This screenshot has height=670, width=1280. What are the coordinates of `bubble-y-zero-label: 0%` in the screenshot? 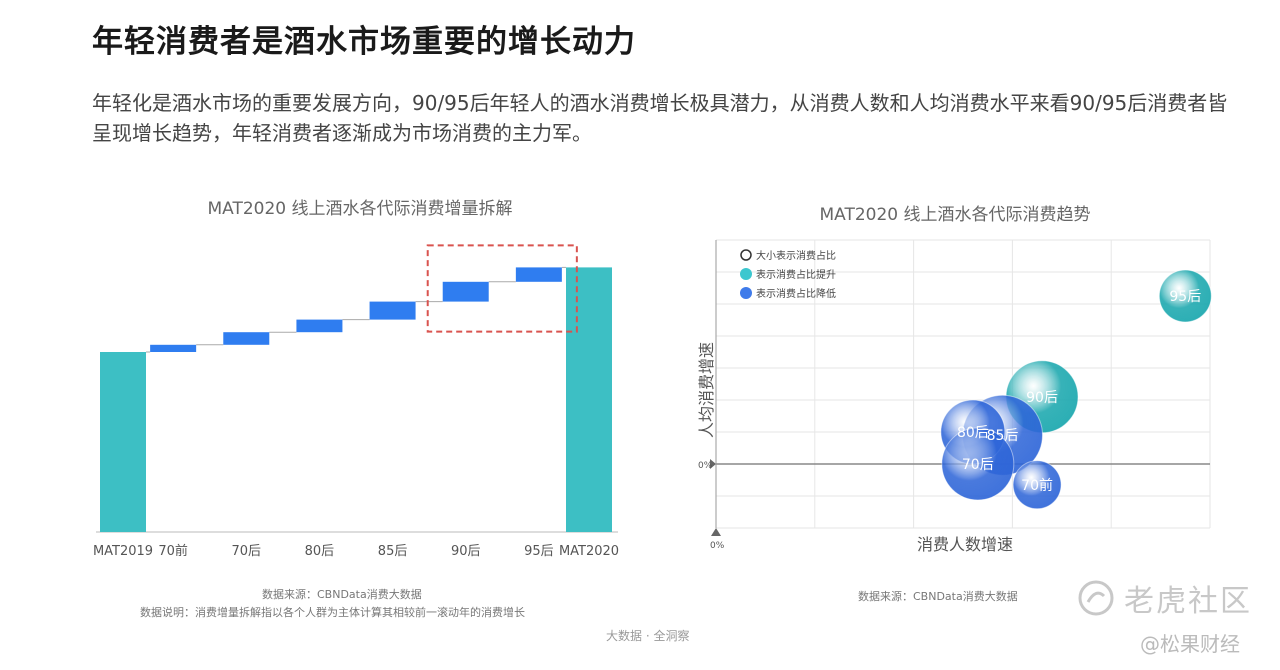 It's located at (705, 466).